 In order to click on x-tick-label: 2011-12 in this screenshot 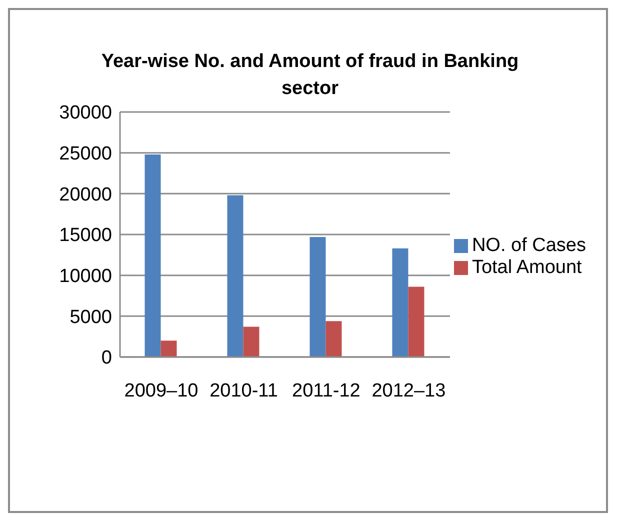, I will do `click(326, 391)`.